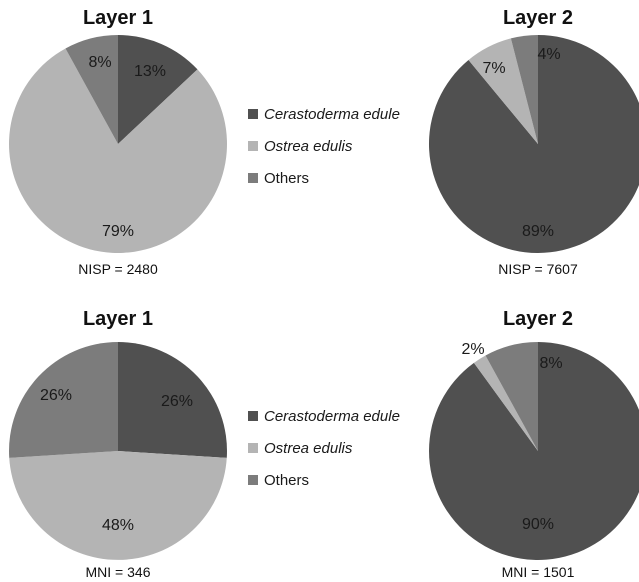  Describe the element at coordinates (538, 269) in the screenshot. I see `chart-caption: NISP = 7607` at that location.